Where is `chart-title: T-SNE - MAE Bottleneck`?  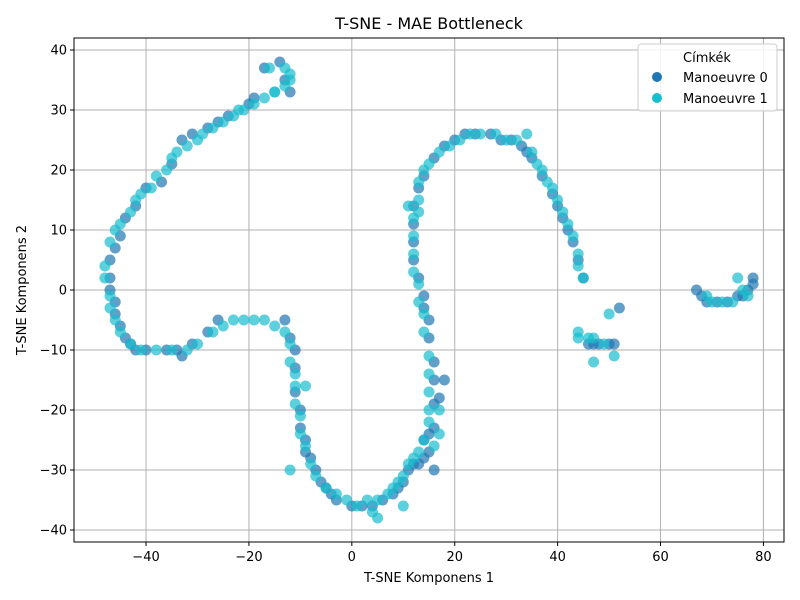
chart-title: T-SNE - MAE Bottleneck is located at coordinates (429, 23).